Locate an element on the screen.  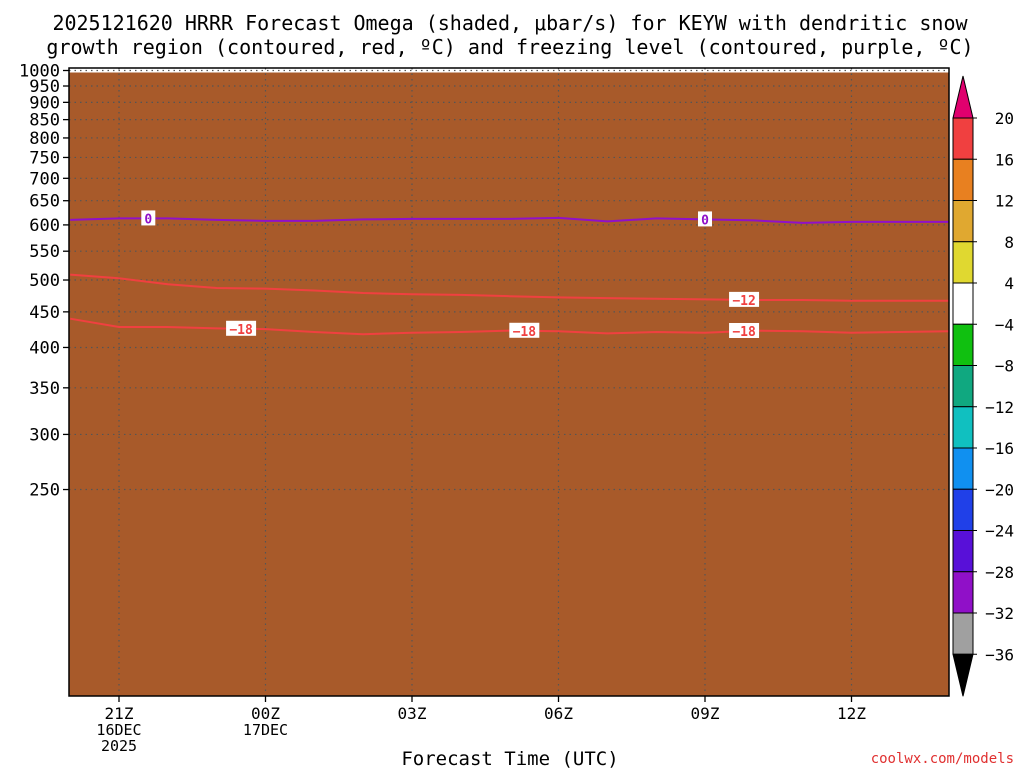
colorbar-label-12: −28 is located at coordinates (999, 572).